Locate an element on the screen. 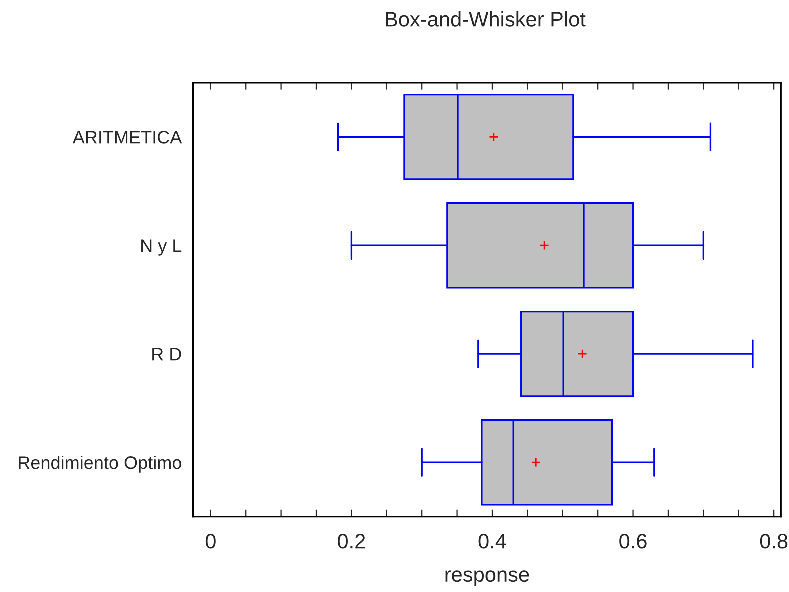 This screenshot has height=592, width=789. y-tick-label: N y L is located at coordinates (162, 248).